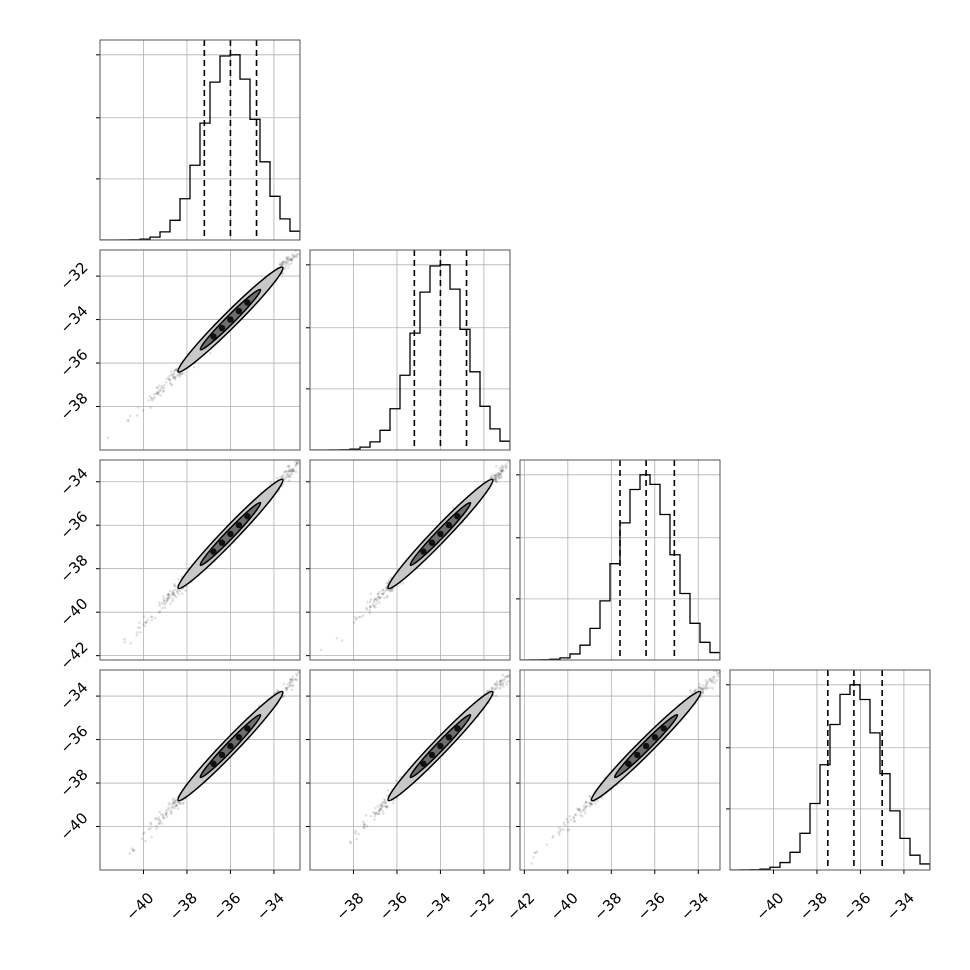 This screenshot has height=970, width=970. I want to click on y-tick-label: −36, so click(73, 739).